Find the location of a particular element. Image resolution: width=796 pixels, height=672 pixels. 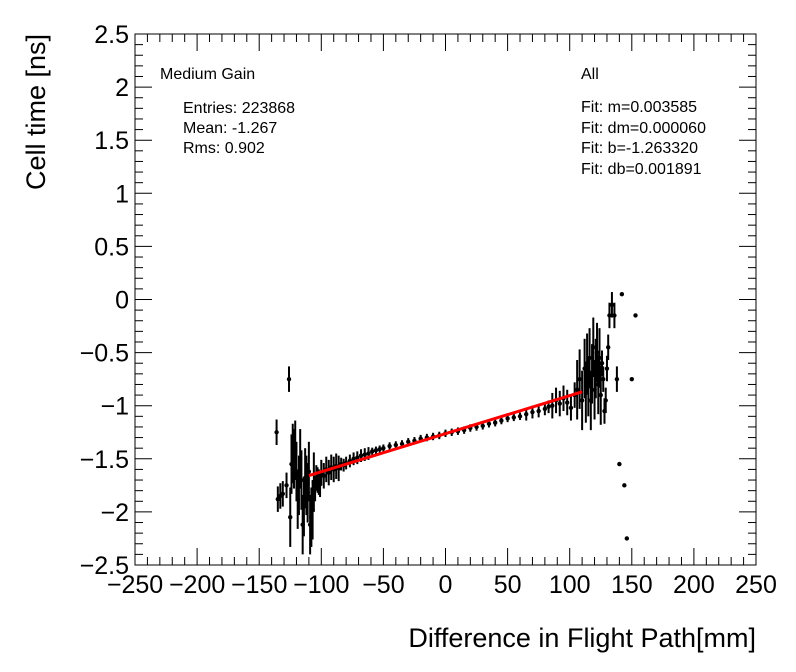

stats-mean: Mean: -1.267 is located at coordinates (230, 128).